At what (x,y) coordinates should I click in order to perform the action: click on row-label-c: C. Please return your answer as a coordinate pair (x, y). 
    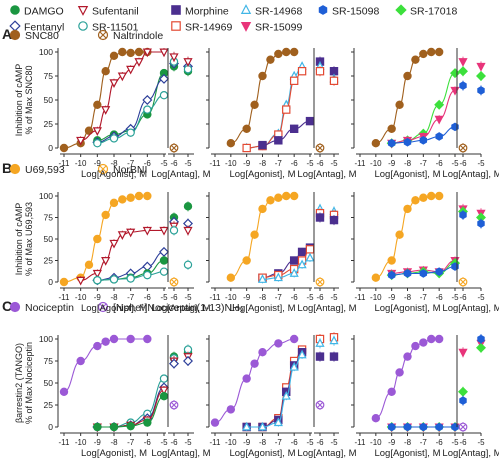
    Looking at the image, I should click on (7, 306).